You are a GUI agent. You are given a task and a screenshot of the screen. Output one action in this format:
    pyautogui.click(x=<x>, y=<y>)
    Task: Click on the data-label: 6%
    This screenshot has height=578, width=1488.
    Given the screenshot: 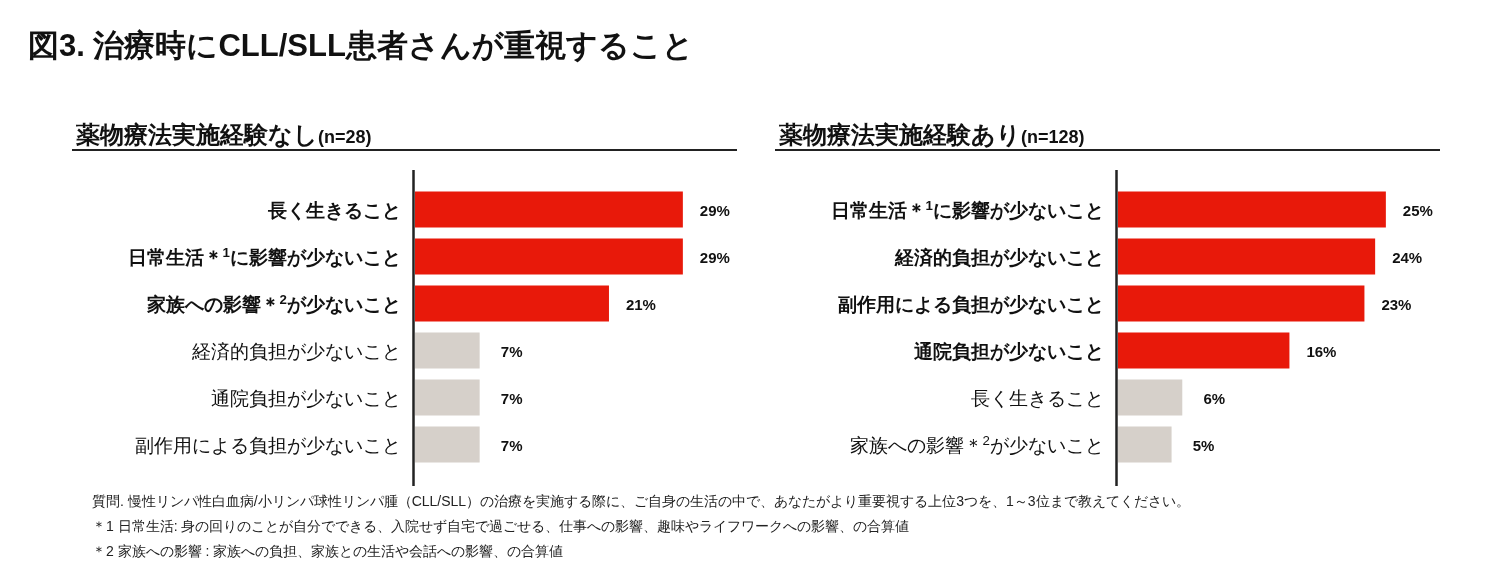 What is the action you would take?
    pyautogui.click(x=1214, y=398)
    